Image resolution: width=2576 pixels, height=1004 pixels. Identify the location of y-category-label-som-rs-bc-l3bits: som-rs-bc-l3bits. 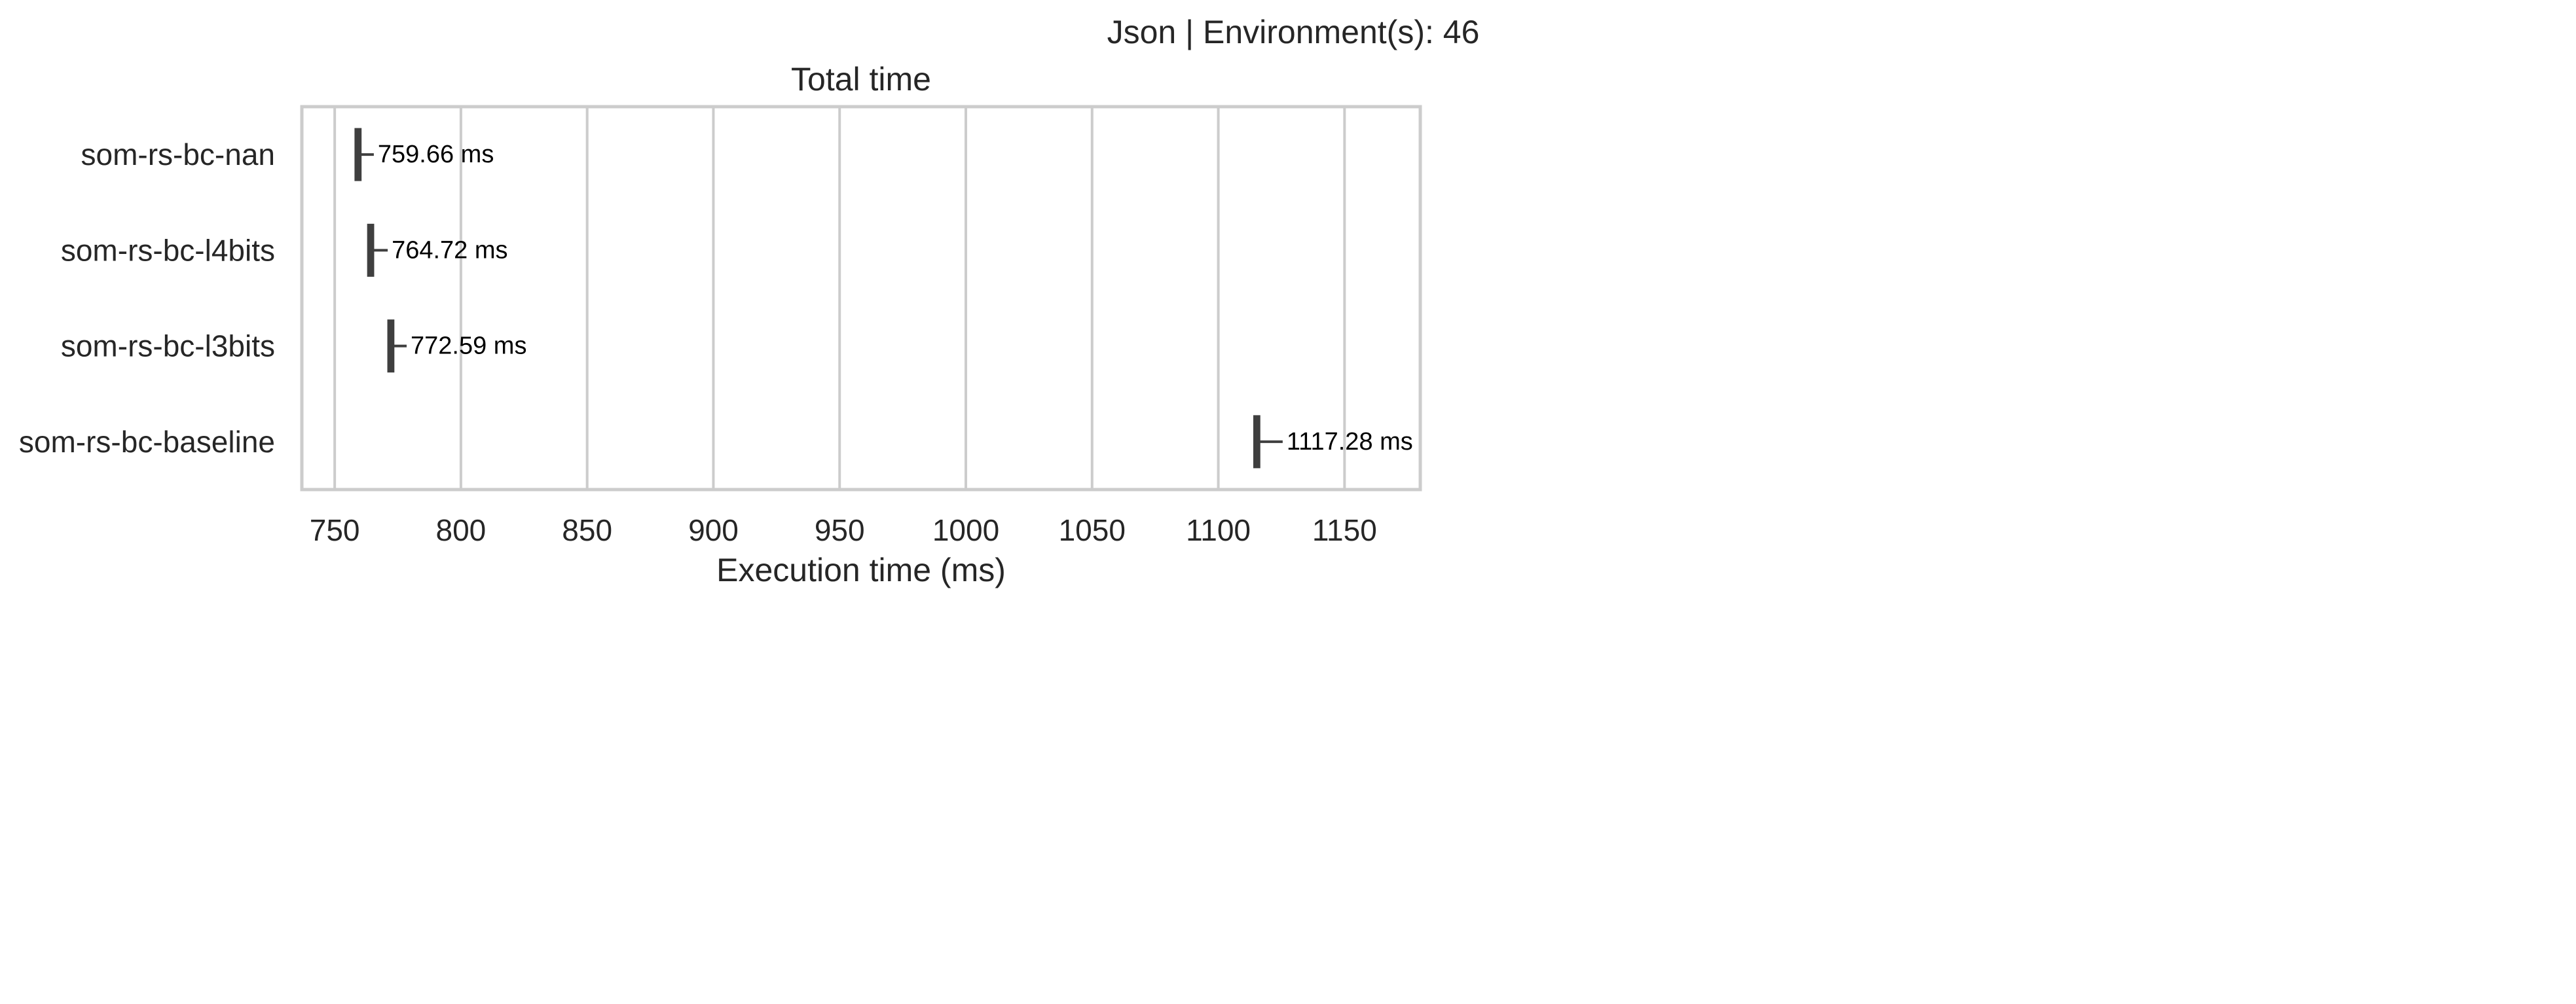
(168, 346).